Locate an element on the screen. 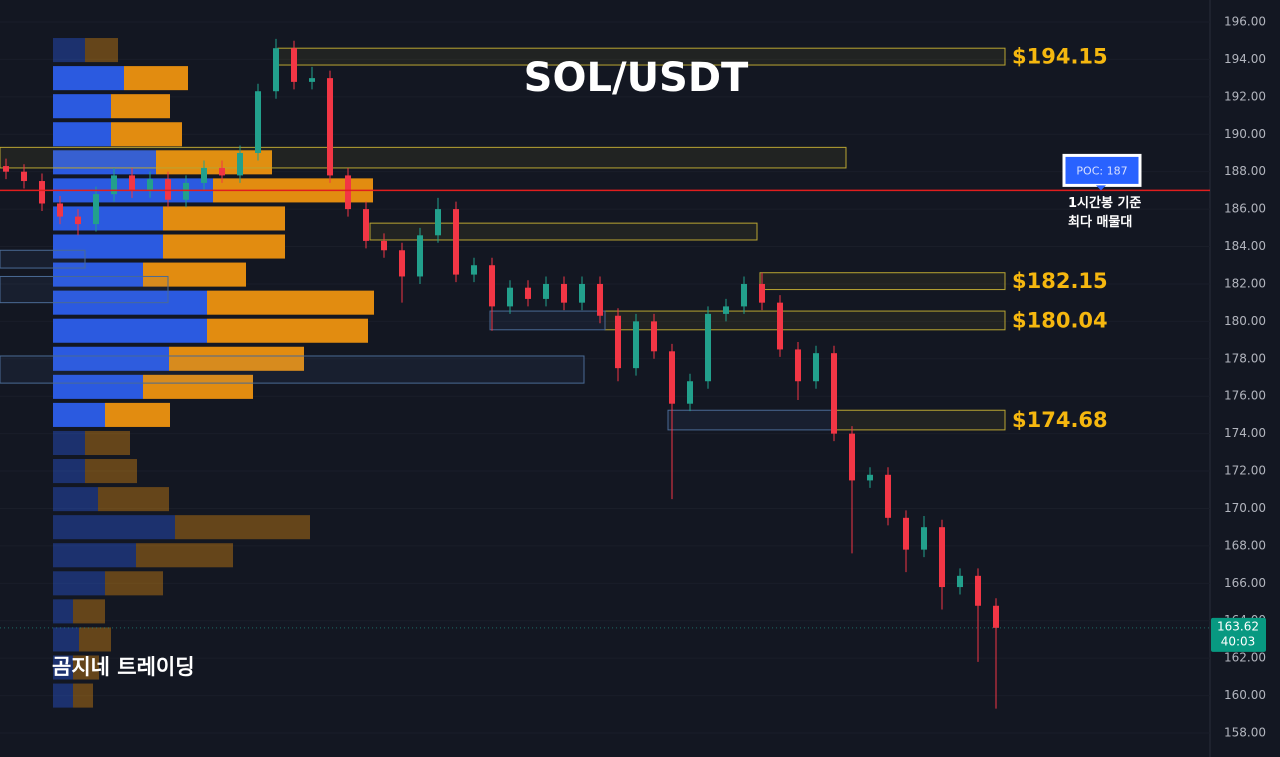 The height and width of the screenshot is (757, 1280). zone-label: $174.68 is located at coordinates (1060, 420).